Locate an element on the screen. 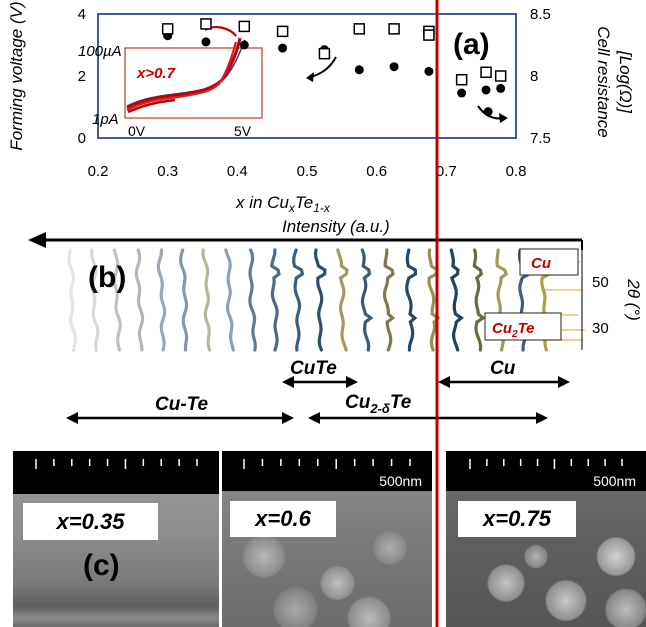 Image resolution: width=646 pixels, height=627 pixels. range-cu-te: Cu-Te is located at coordinates (180, 409).